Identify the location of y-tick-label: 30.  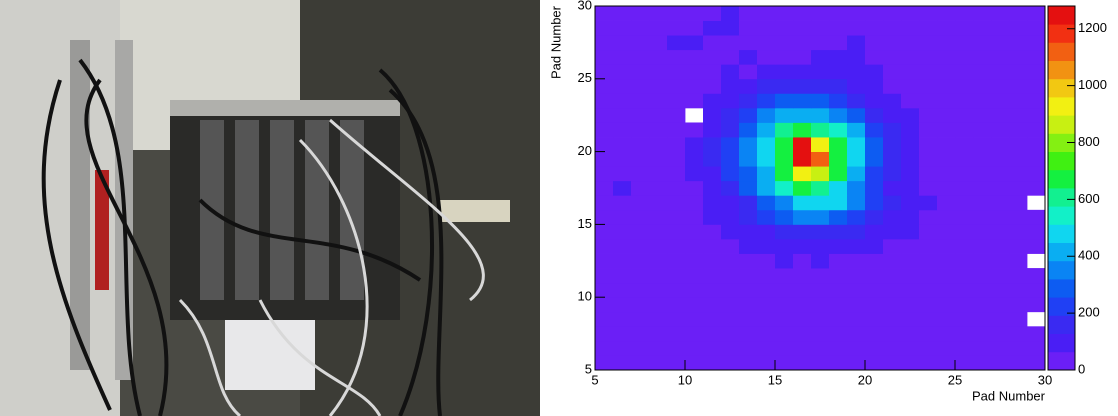
(585, 6).